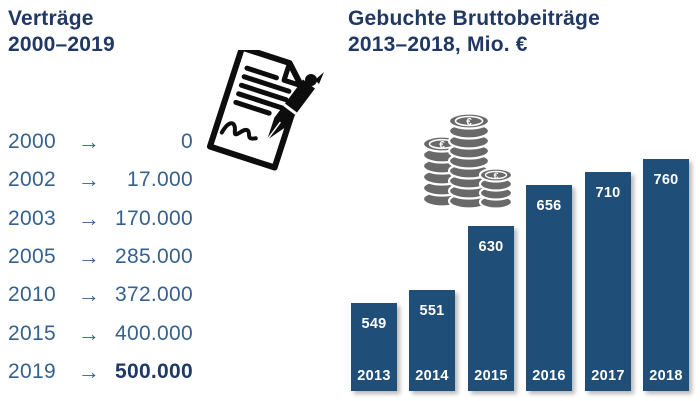 This screenshot has width=700, height=401. I want to click on contract-count-row: 2010 → 372.000, so click(100, 295).